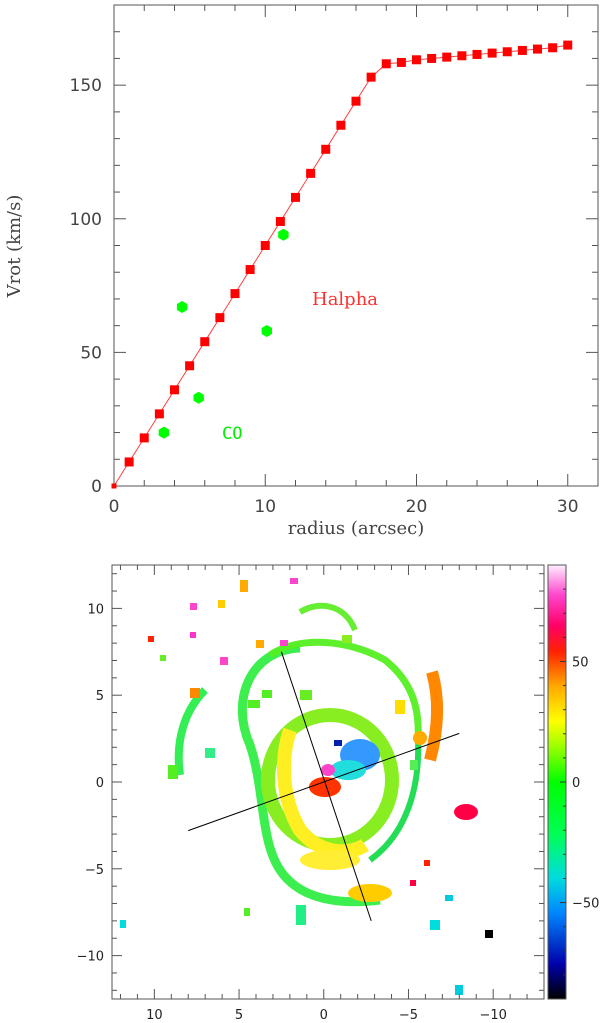  I want to click on inner-ring-yellow-arc, so click(323, 793).